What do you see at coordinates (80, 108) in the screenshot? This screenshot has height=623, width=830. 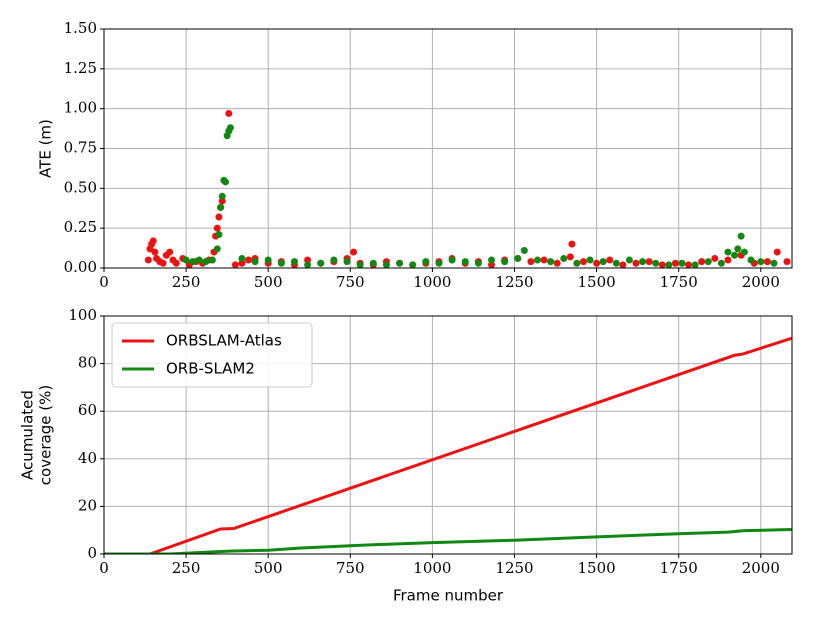 I see `y-tick-label: 1.00` at bounding box center [80, 108].